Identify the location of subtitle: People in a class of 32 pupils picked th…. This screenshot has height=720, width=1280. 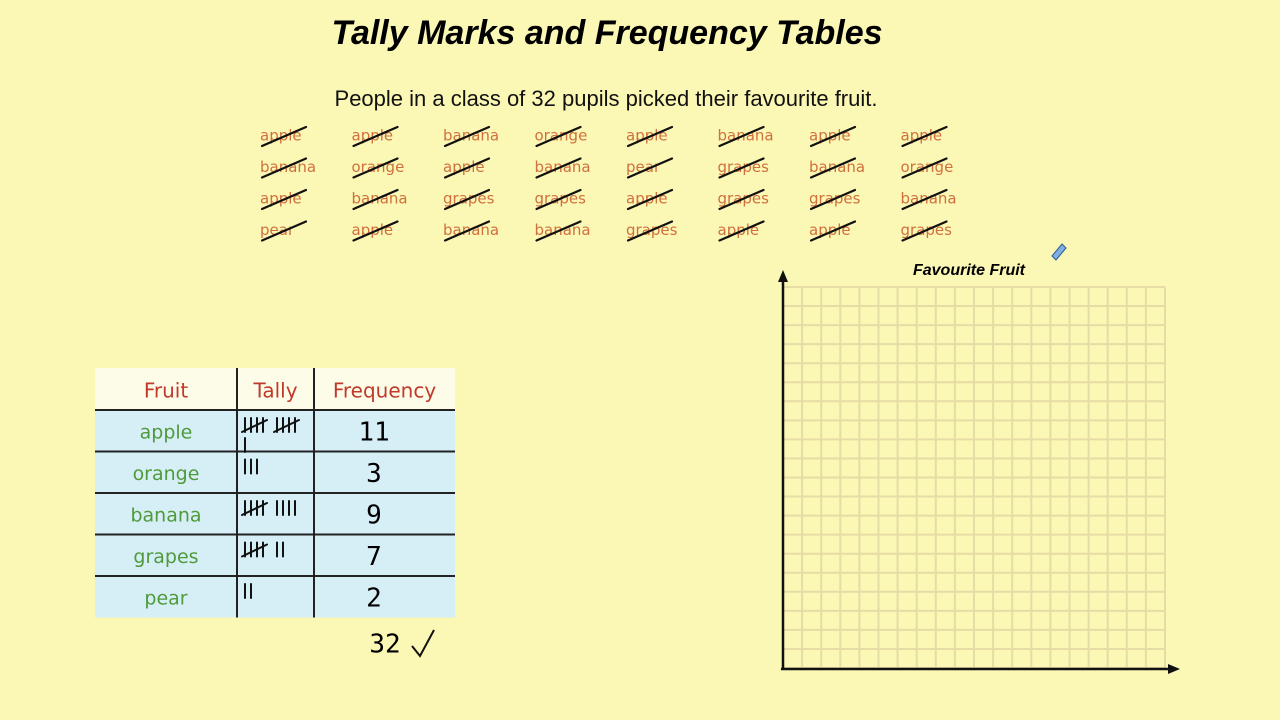
(606, 98).